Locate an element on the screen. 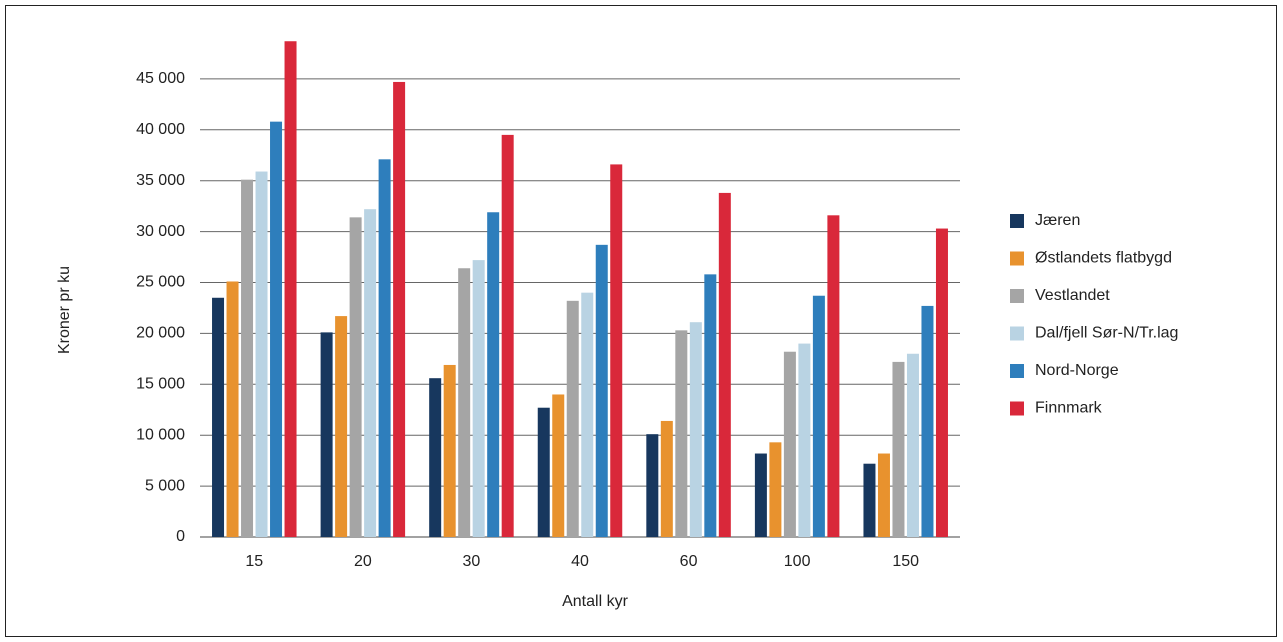  y-tick-label: 15 000 is located at coordinates (160, 384).